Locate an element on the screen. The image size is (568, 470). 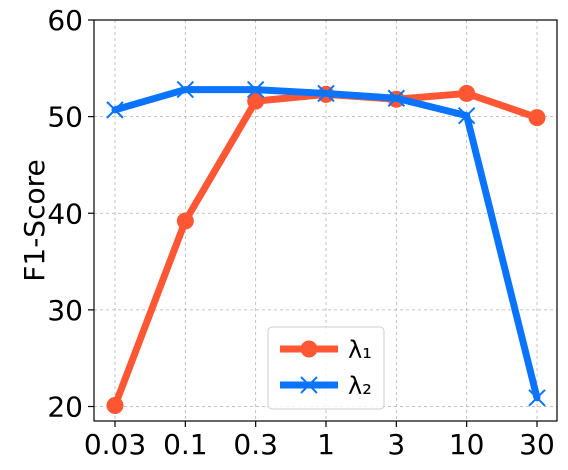
y-tick-label: 50 is located at coordinates (65, 117).